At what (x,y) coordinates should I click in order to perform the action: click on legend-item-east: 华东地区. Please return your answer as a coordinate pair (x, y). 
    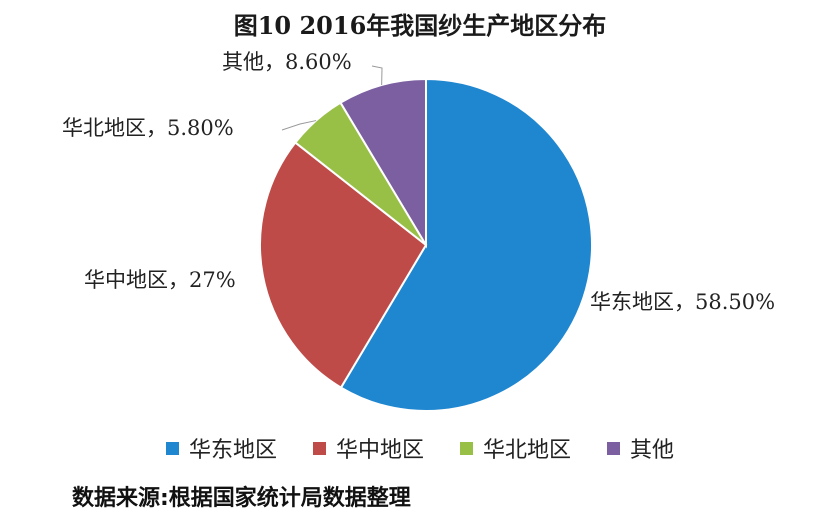
    Looking at the image, I should click on (221, 448).